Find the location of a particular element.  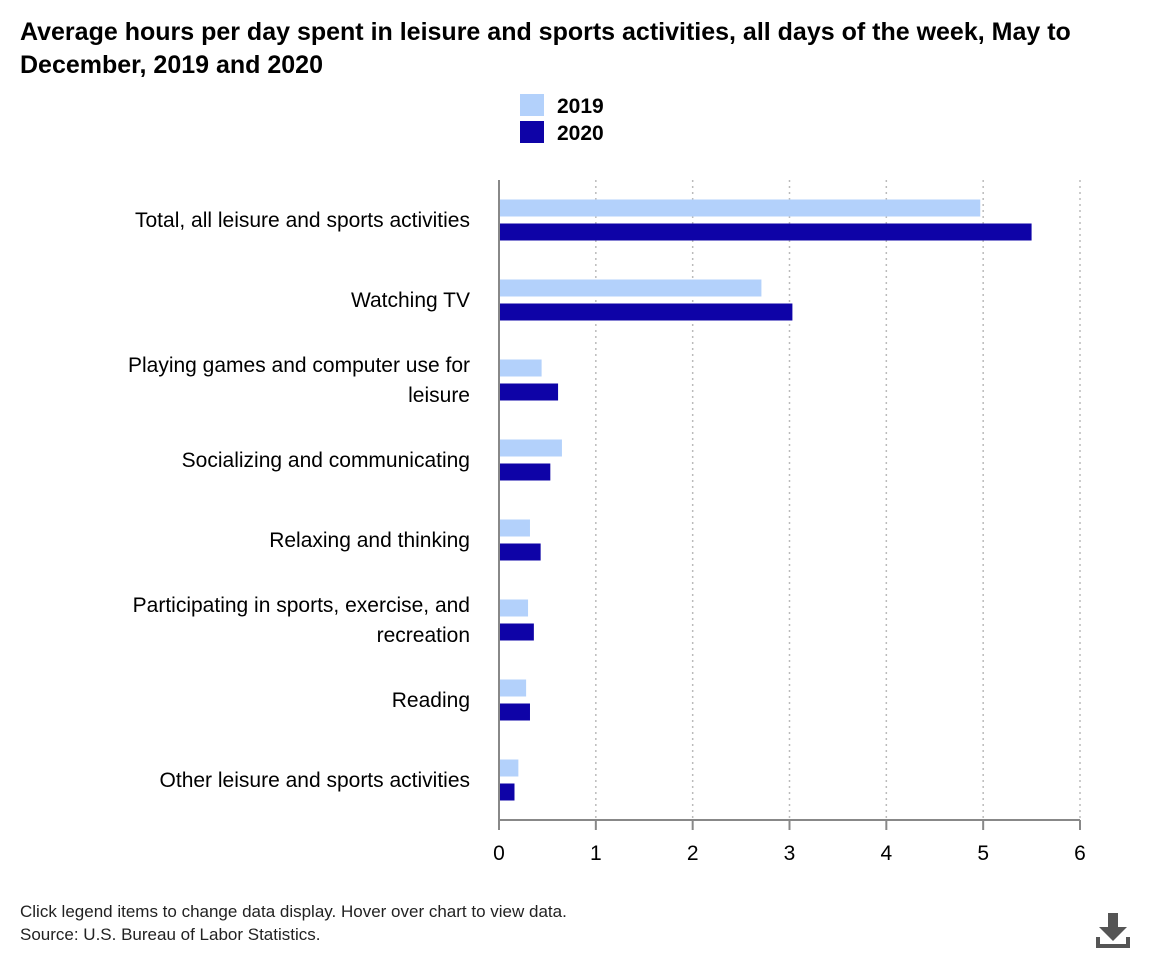

category-label-4: Socializing and communicating is located at coordinates (326, 460).